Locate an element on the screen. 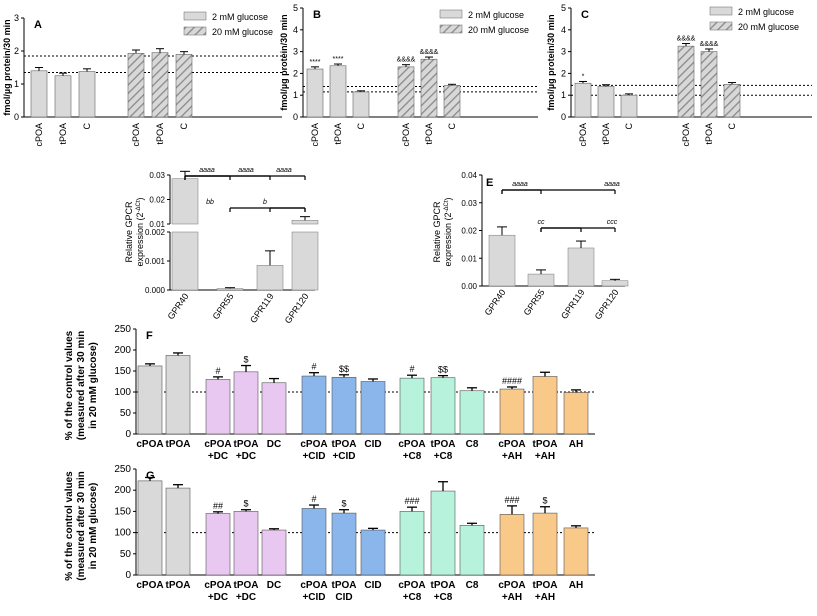 The height and width of the screenshot is (616, 817). significance-label: ccc is located at coordinates (612, 222).